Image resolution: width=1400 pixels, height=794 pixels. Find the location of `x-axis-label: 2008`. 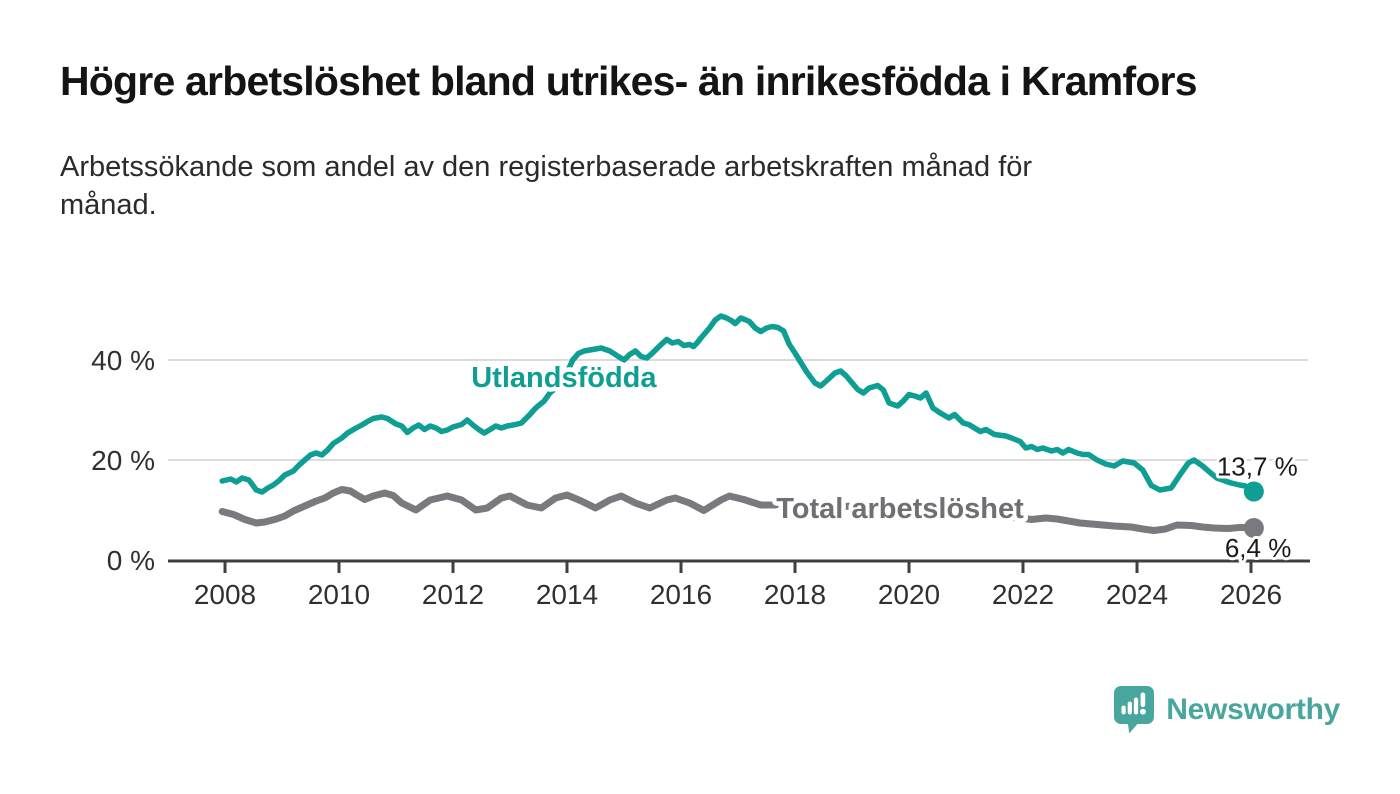

x-axis-label: 2008 is located at coordinates (225, 594).